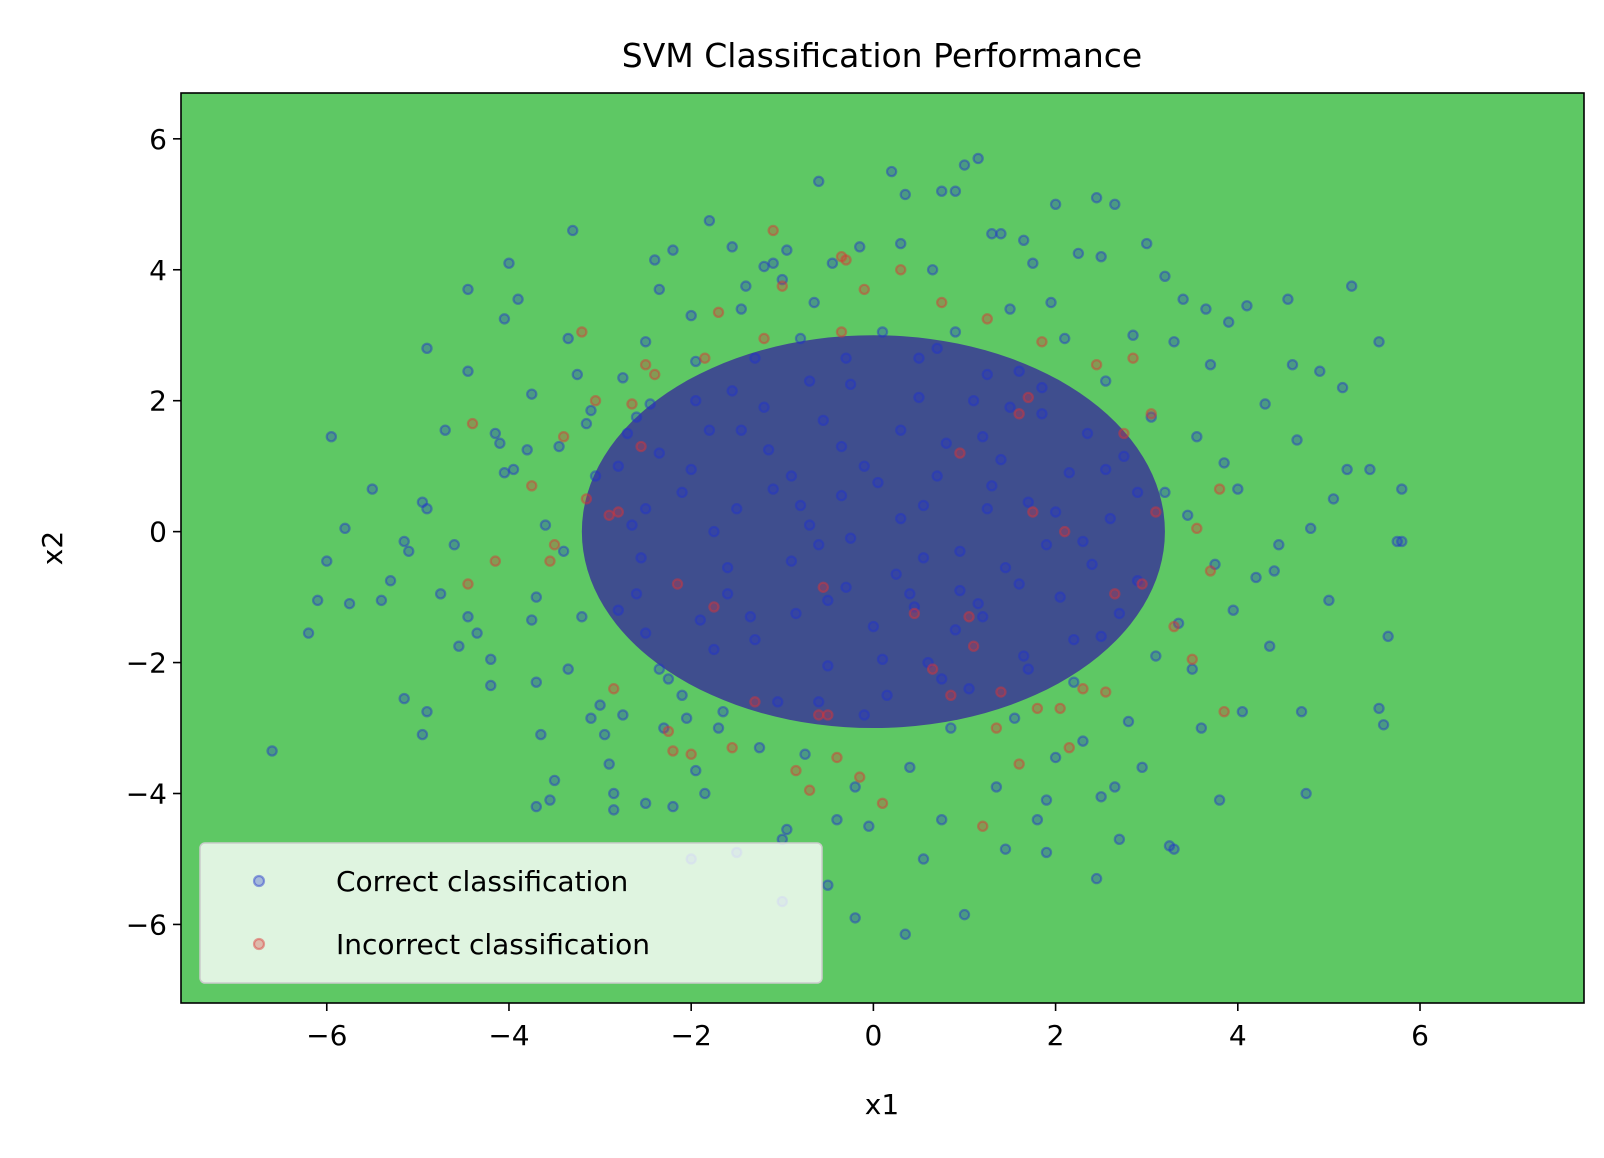  What do you see at coordinates (259, 944) in the screenshot?
I see `legend-marker-incorrect` at bounding box center [259, 944].